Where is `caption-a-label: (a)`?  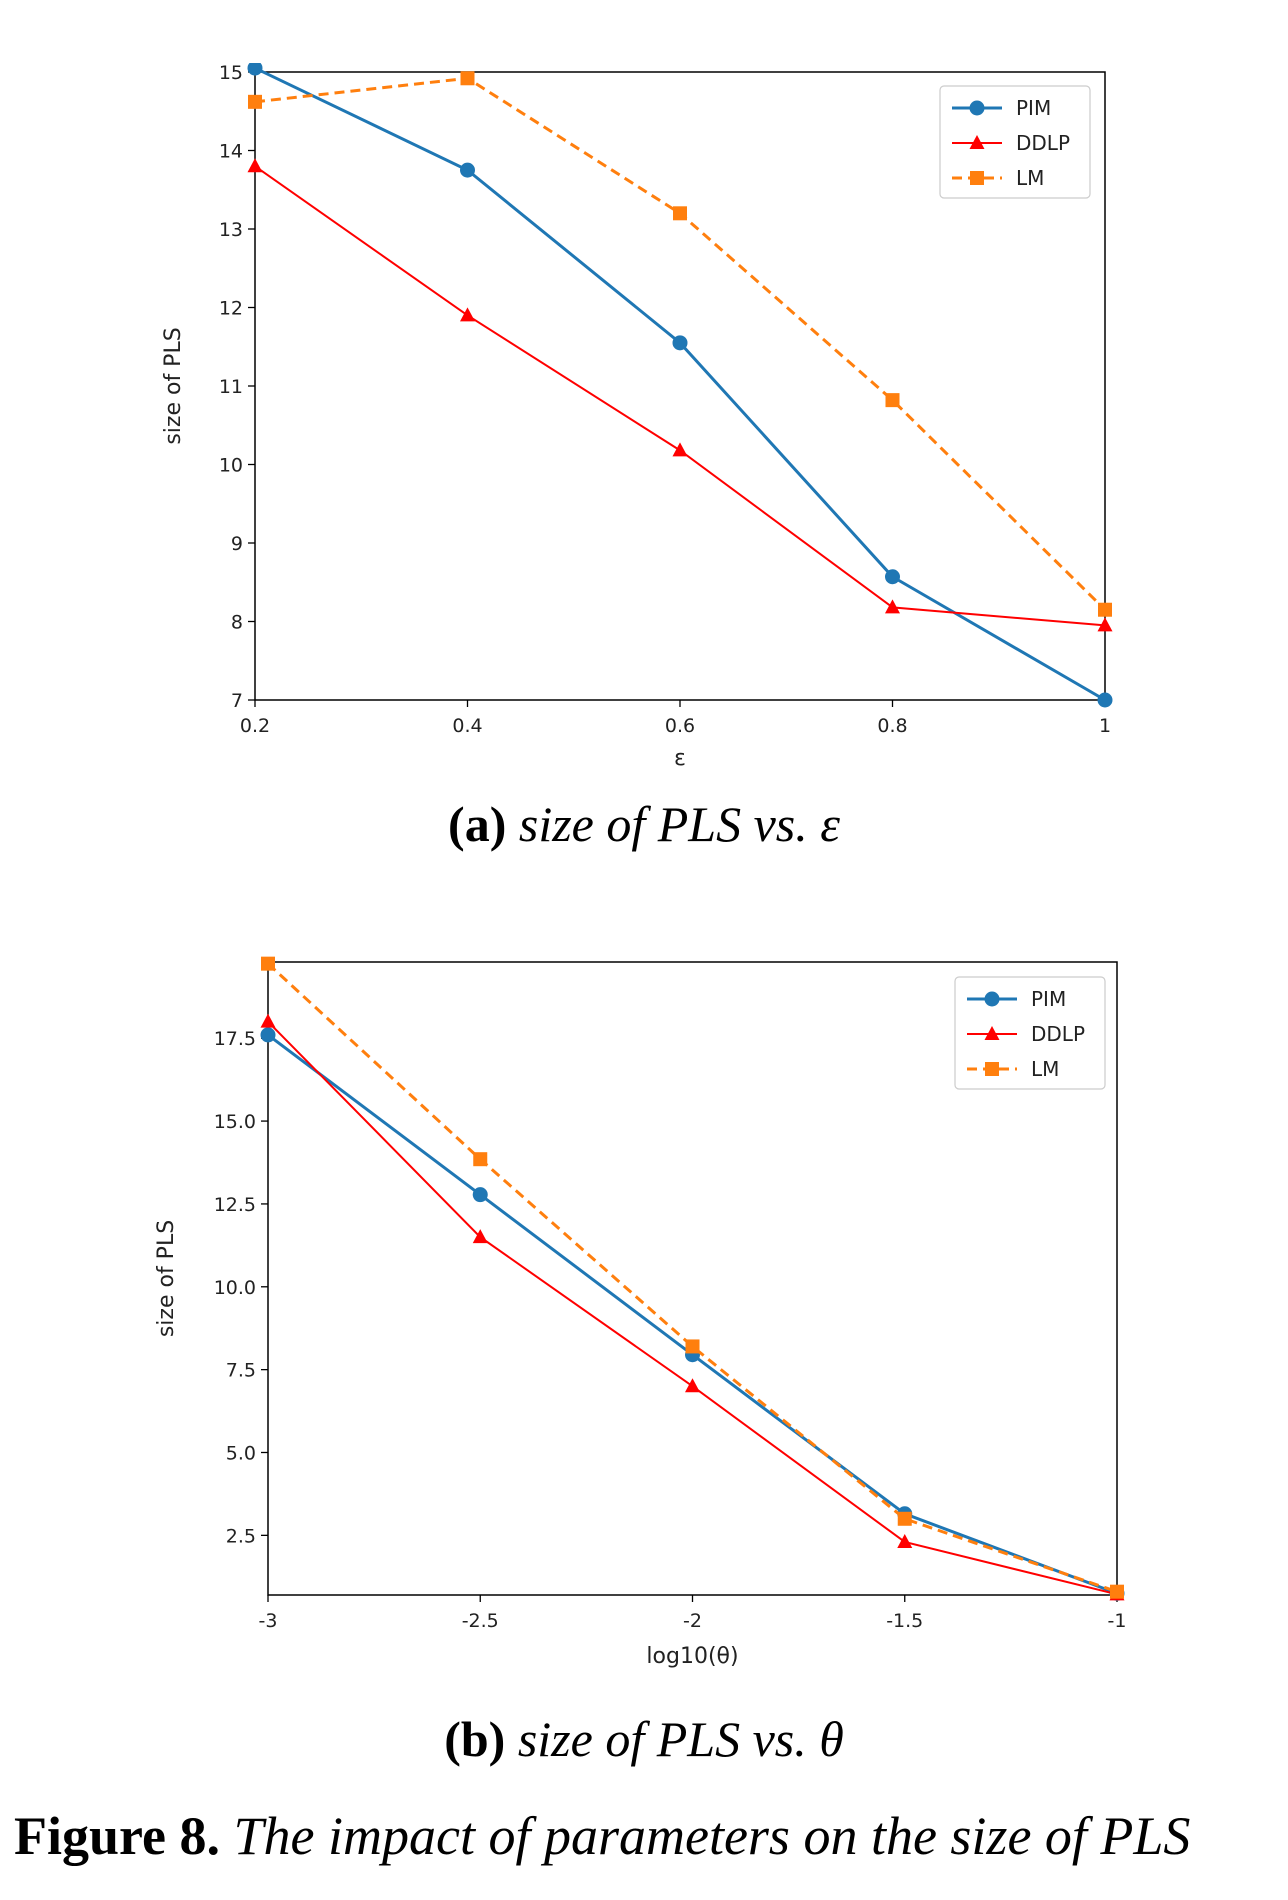 caption-a-label: (a) is located at coordinates (477, 824).